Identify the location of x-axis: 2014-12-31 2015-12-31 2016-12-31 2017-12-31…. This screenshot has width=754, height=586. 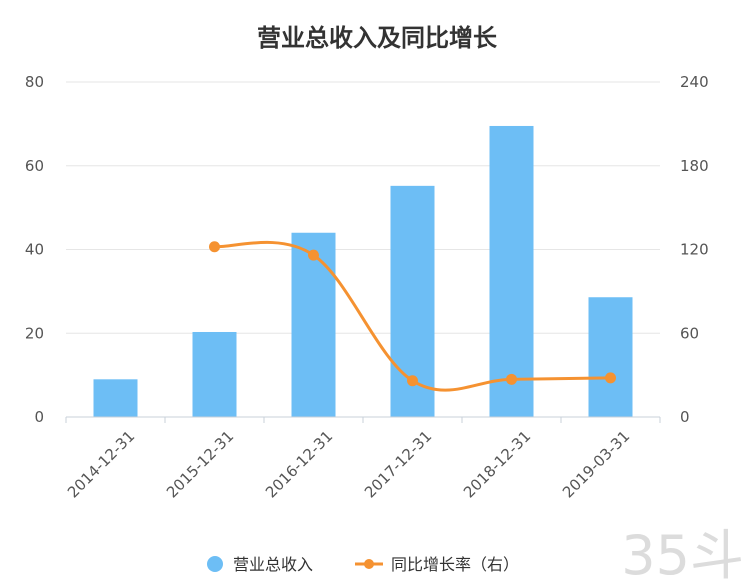
(362, 458).